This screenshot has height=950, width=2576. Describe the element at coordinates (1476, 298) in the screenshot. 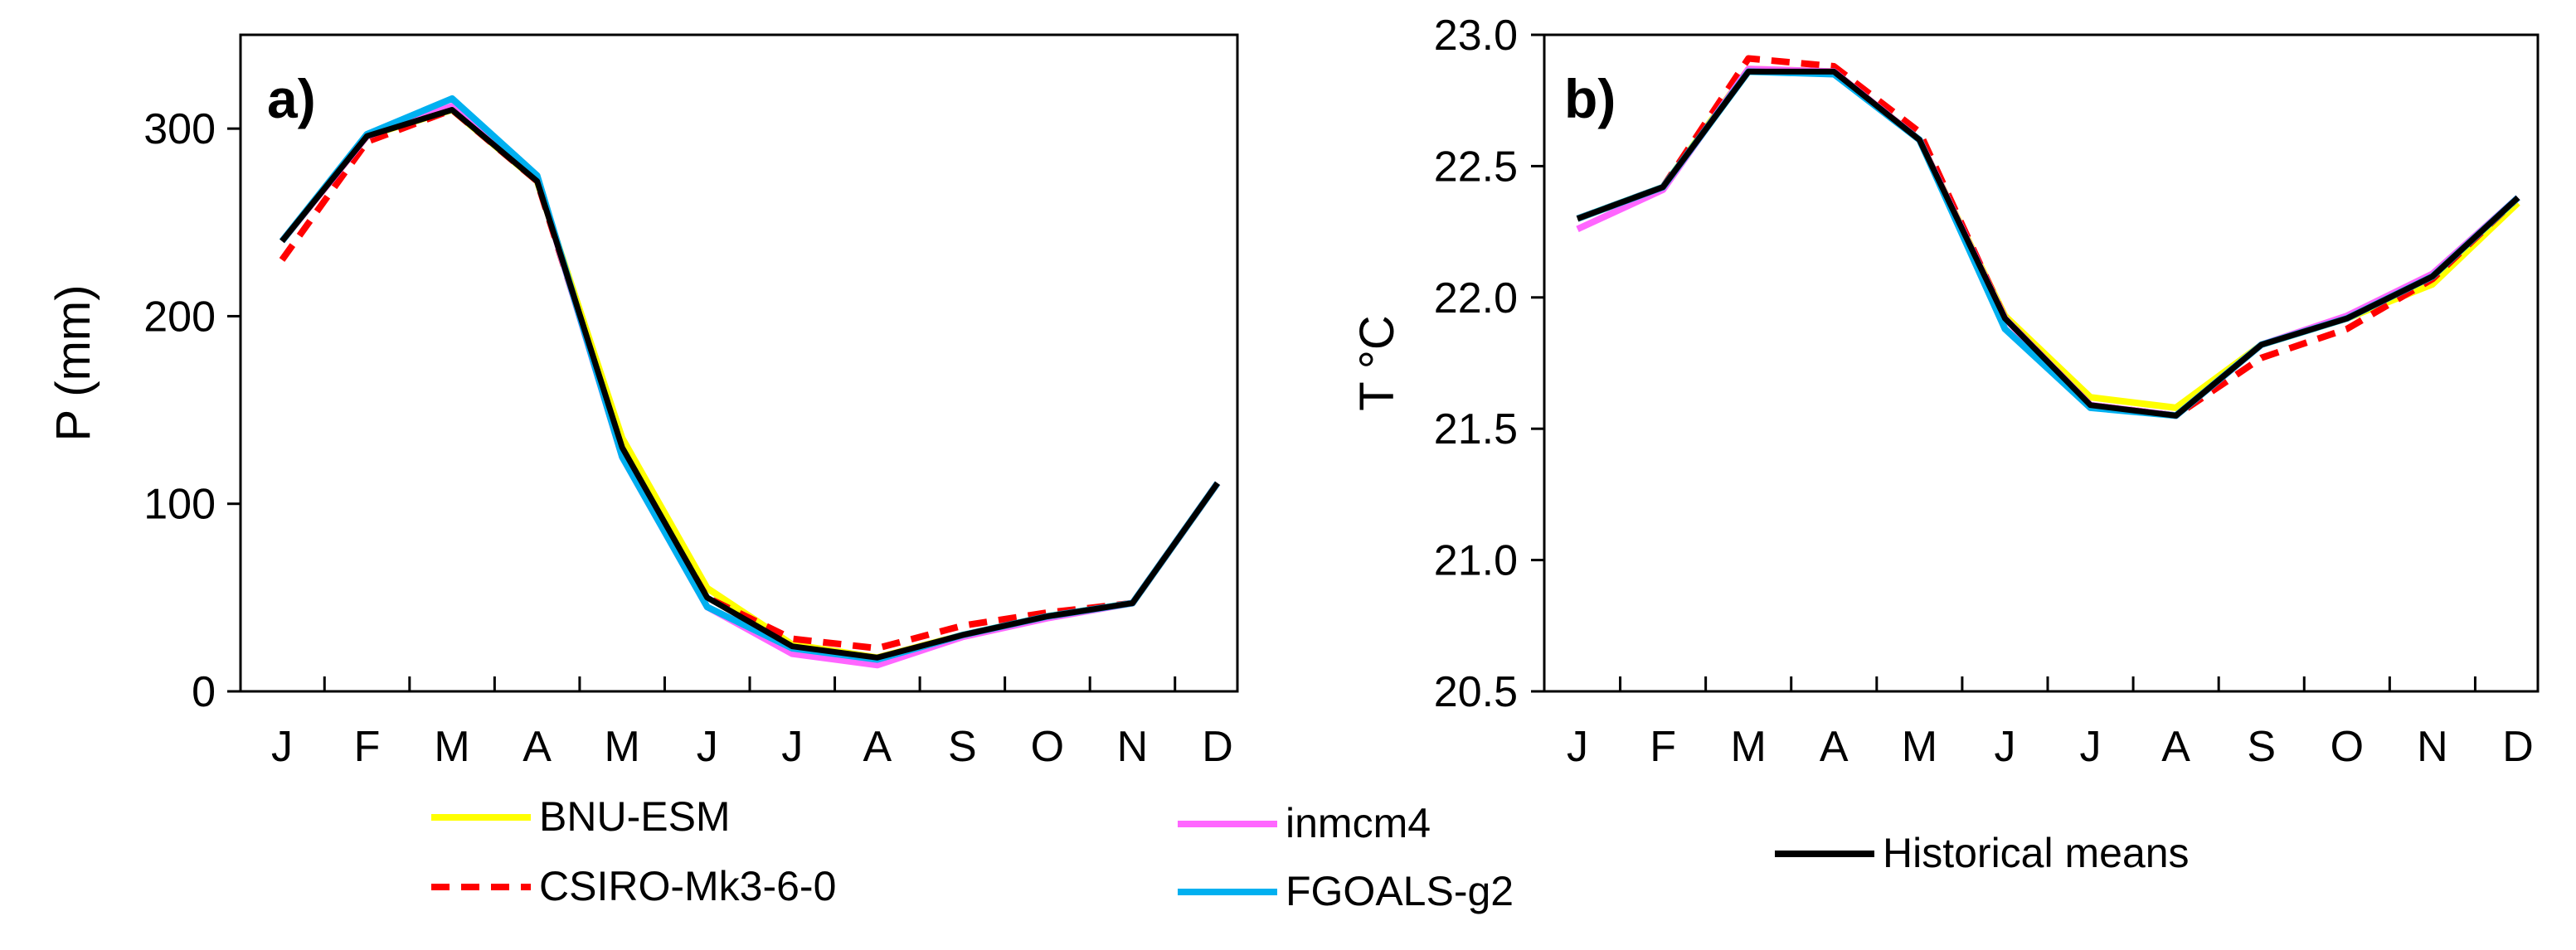

I see `panel-b-y-tick-label: 22.0` at that location.